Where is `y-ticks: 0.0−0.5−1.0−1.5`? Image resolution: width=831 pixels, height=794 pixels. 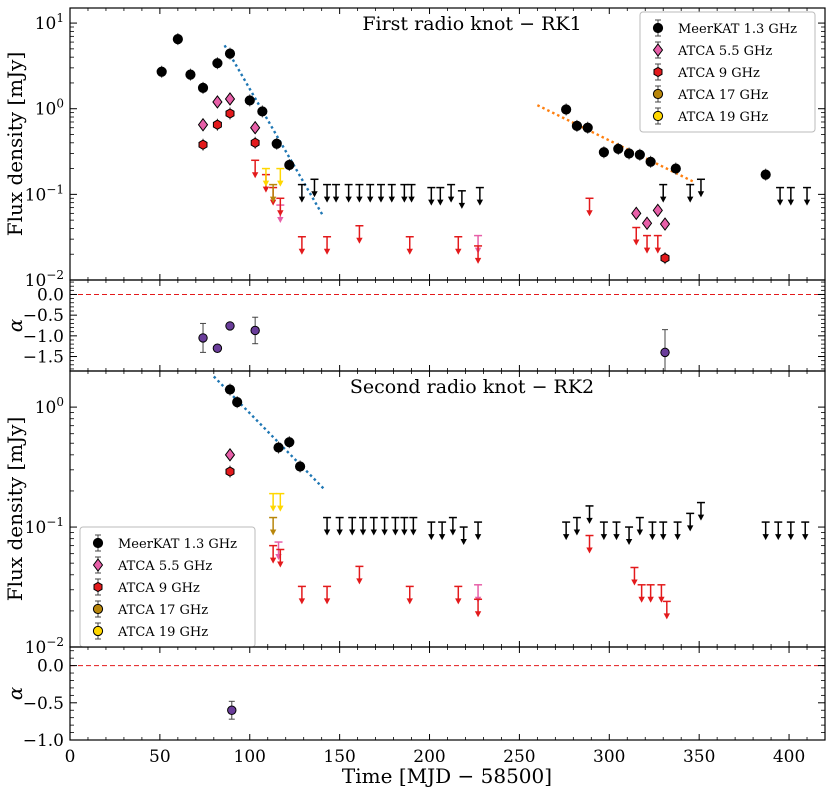
y-ticks: 0.0−0.5−1.0−1.5 is located at coordinates (424, 325).